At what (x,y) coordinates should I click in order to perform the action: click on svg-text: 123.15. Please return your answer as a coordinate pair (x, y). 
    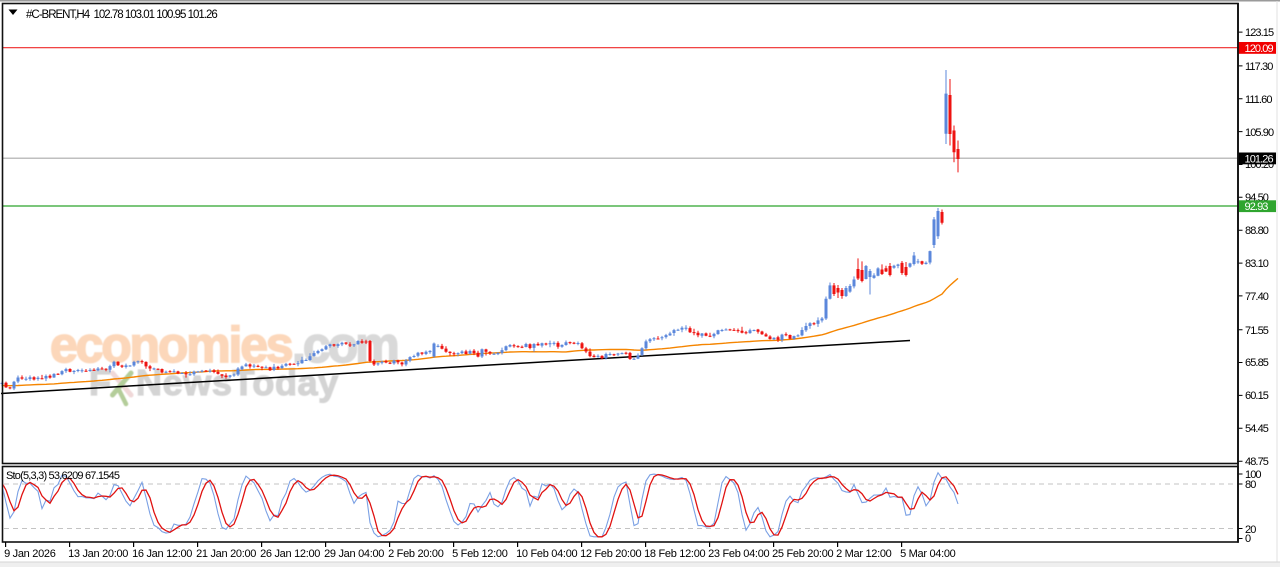
    Looking at the image, I should click on (1259, 33).